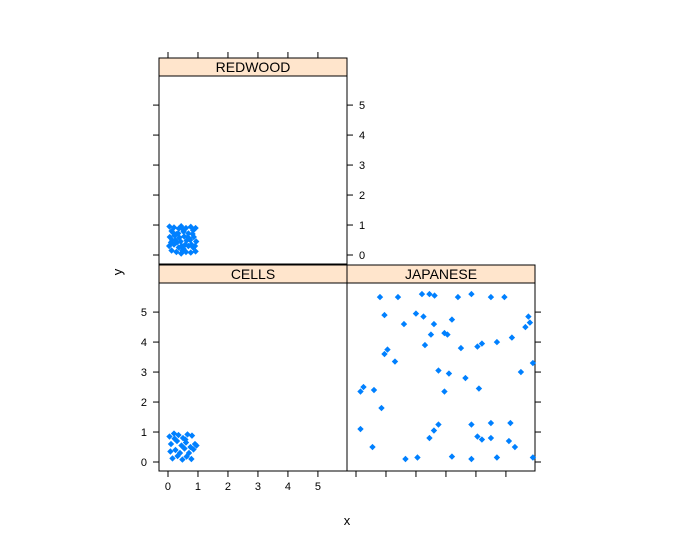 Image resolution: width=673 pixels, height=550 pixels. I want to click on strip-label-redwood: REDWOOD, so click(253, 67).